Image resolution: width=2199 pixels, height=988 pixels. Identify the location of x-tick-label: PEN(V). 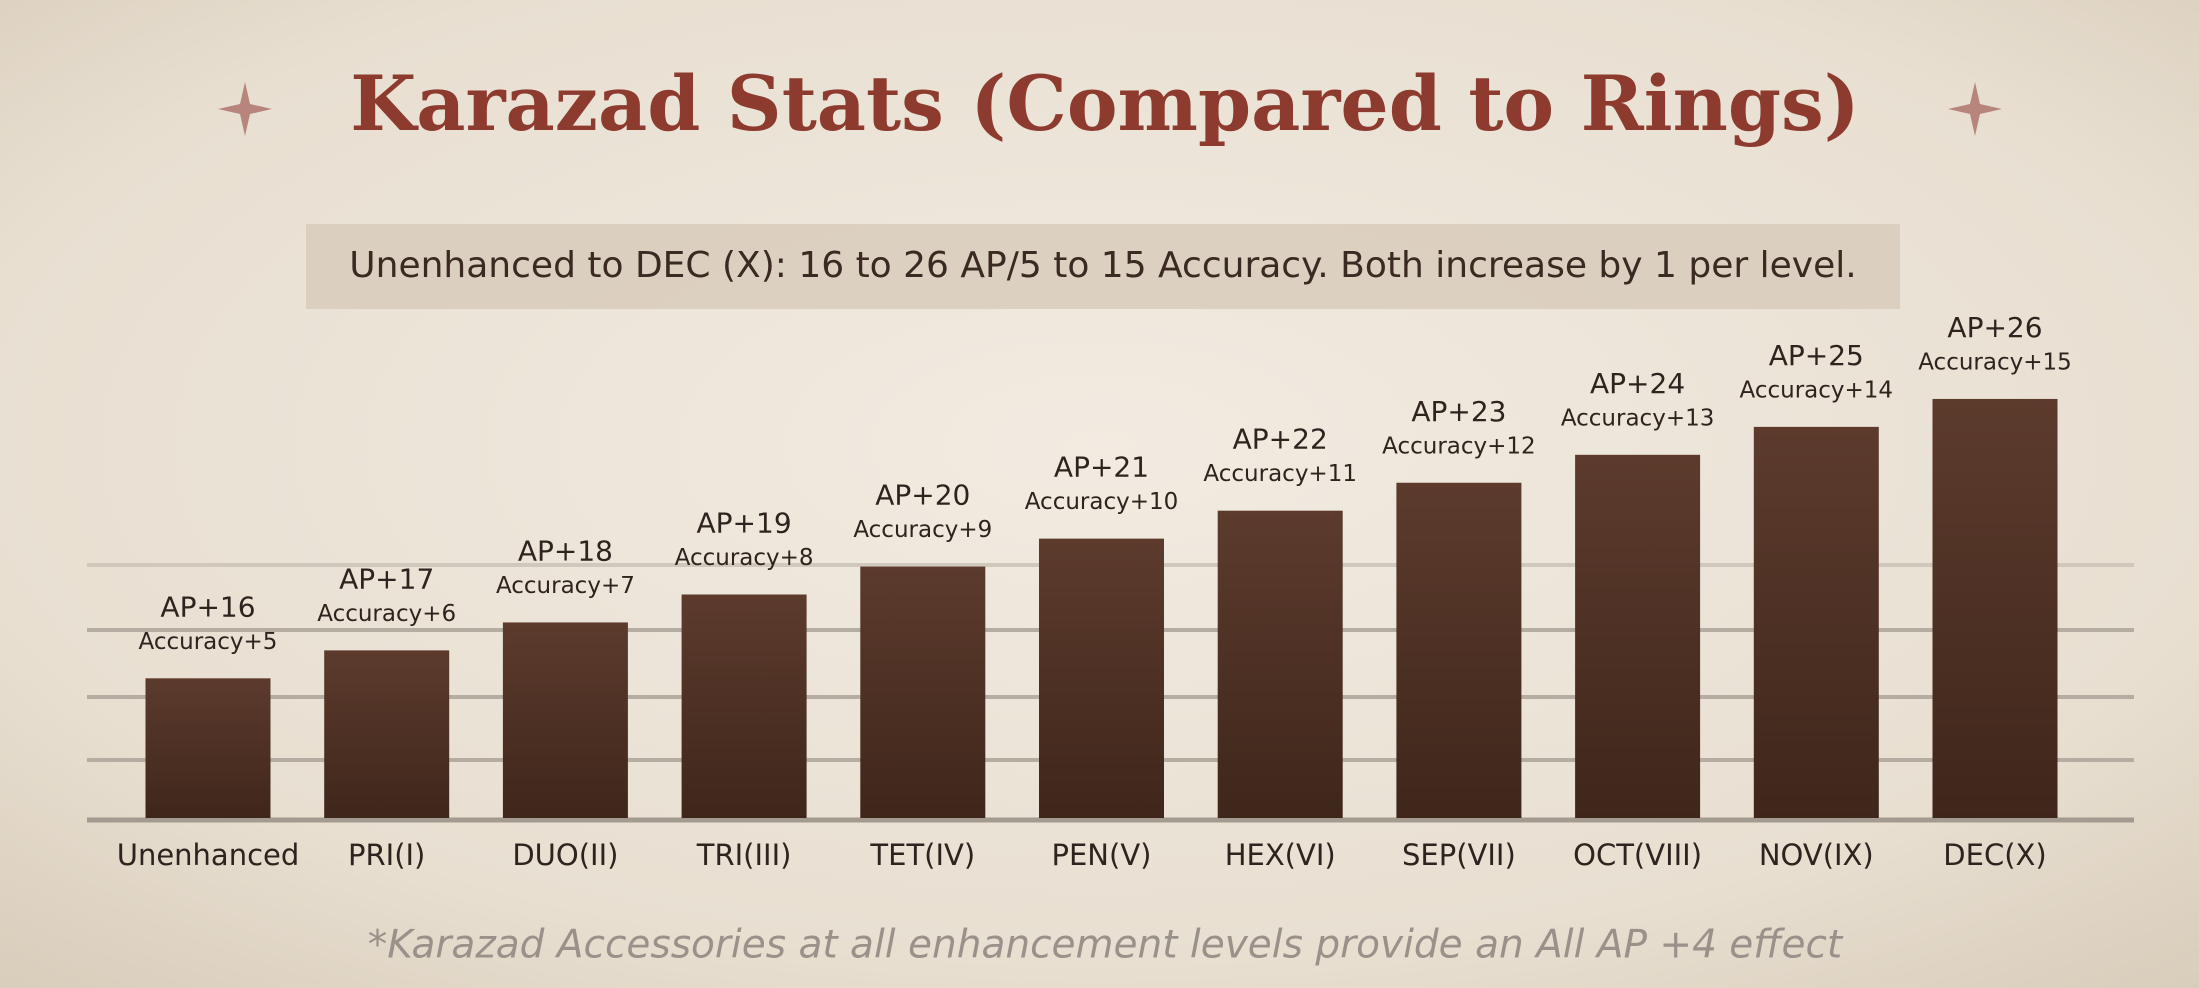
(1102, 855).